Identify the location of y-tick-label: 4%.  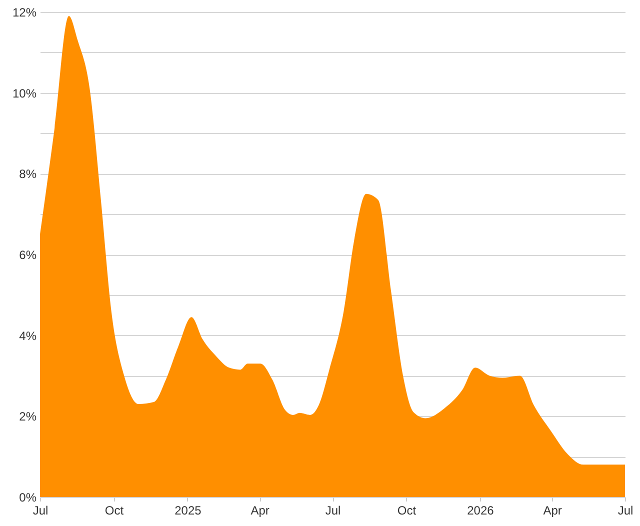
(28, 335).